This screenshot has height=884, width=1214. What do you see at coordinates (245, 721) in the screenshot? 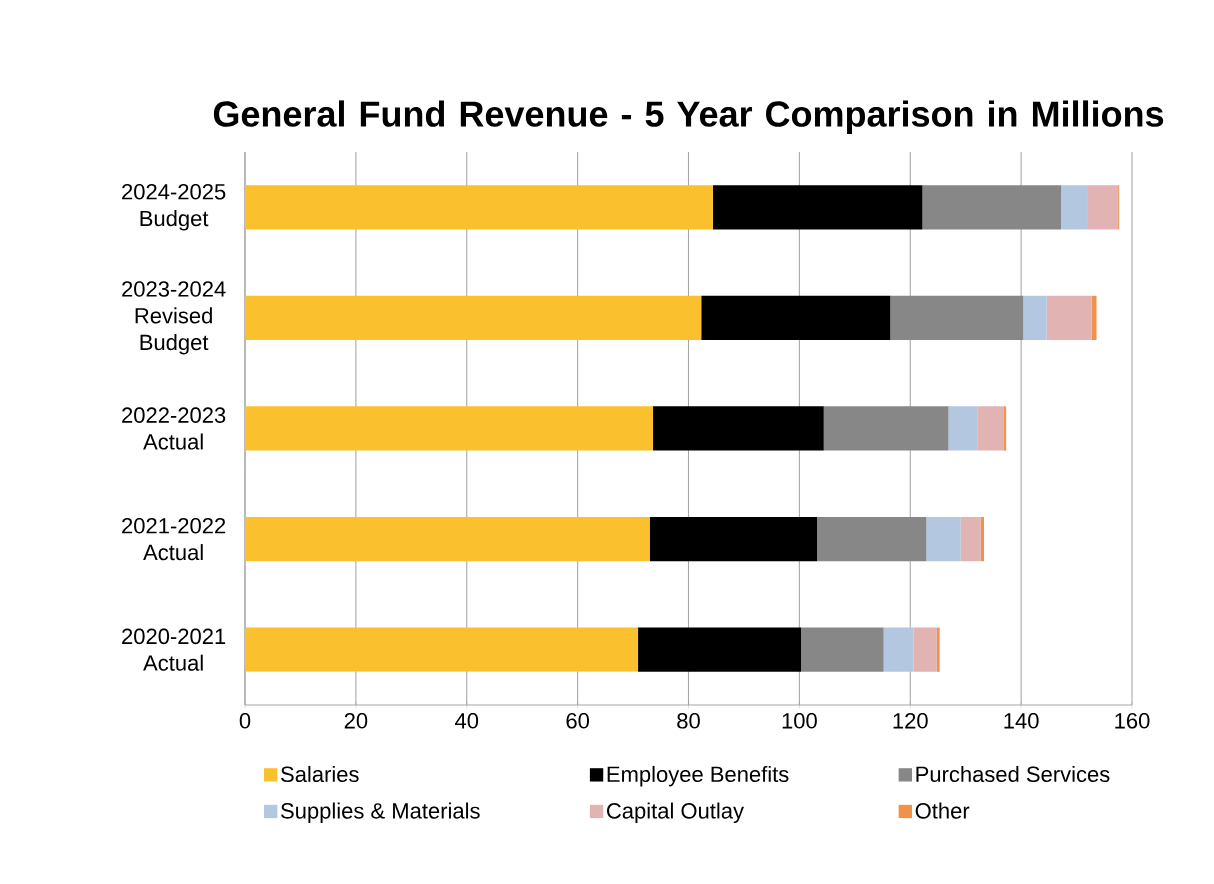
I see `x-tick-label: 0` at bounding box center [245, 721].